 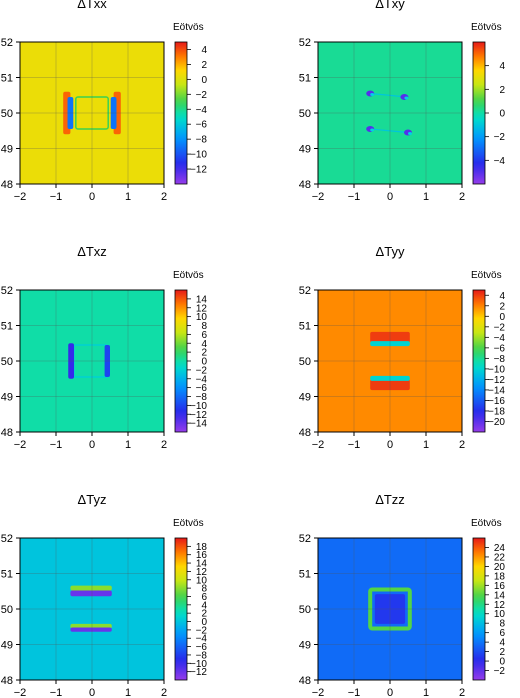 What do you see at coordinates (390, 251) in the screenshot?
I see `panel-title: ΔTyy` at bounding box center [390, 251].